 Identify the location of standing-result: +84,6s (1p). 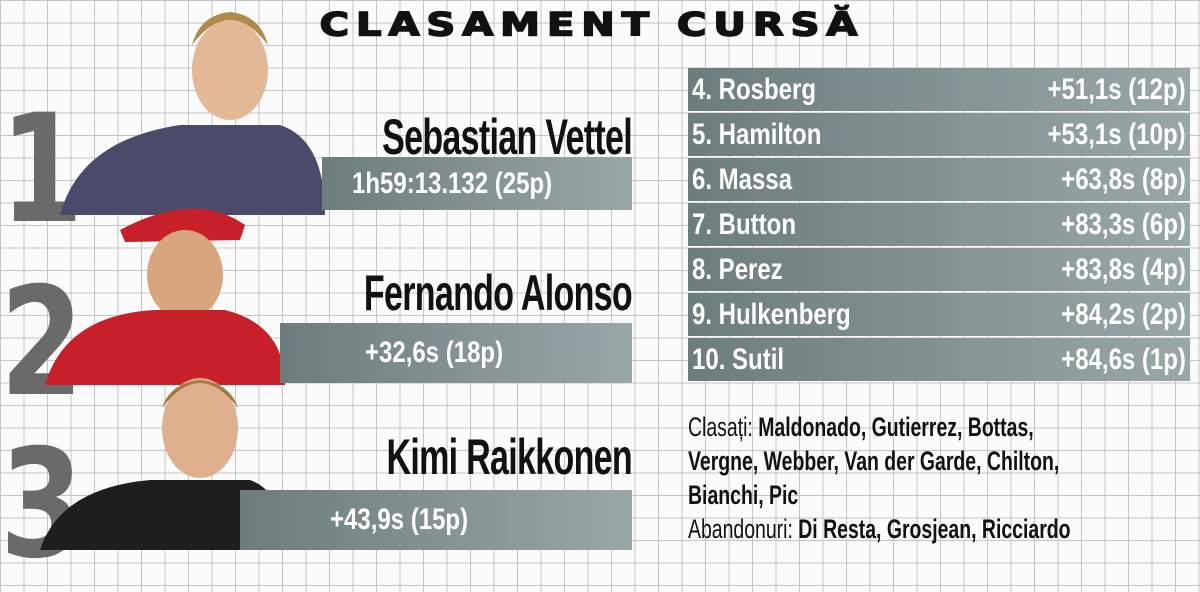
(1123, 359).